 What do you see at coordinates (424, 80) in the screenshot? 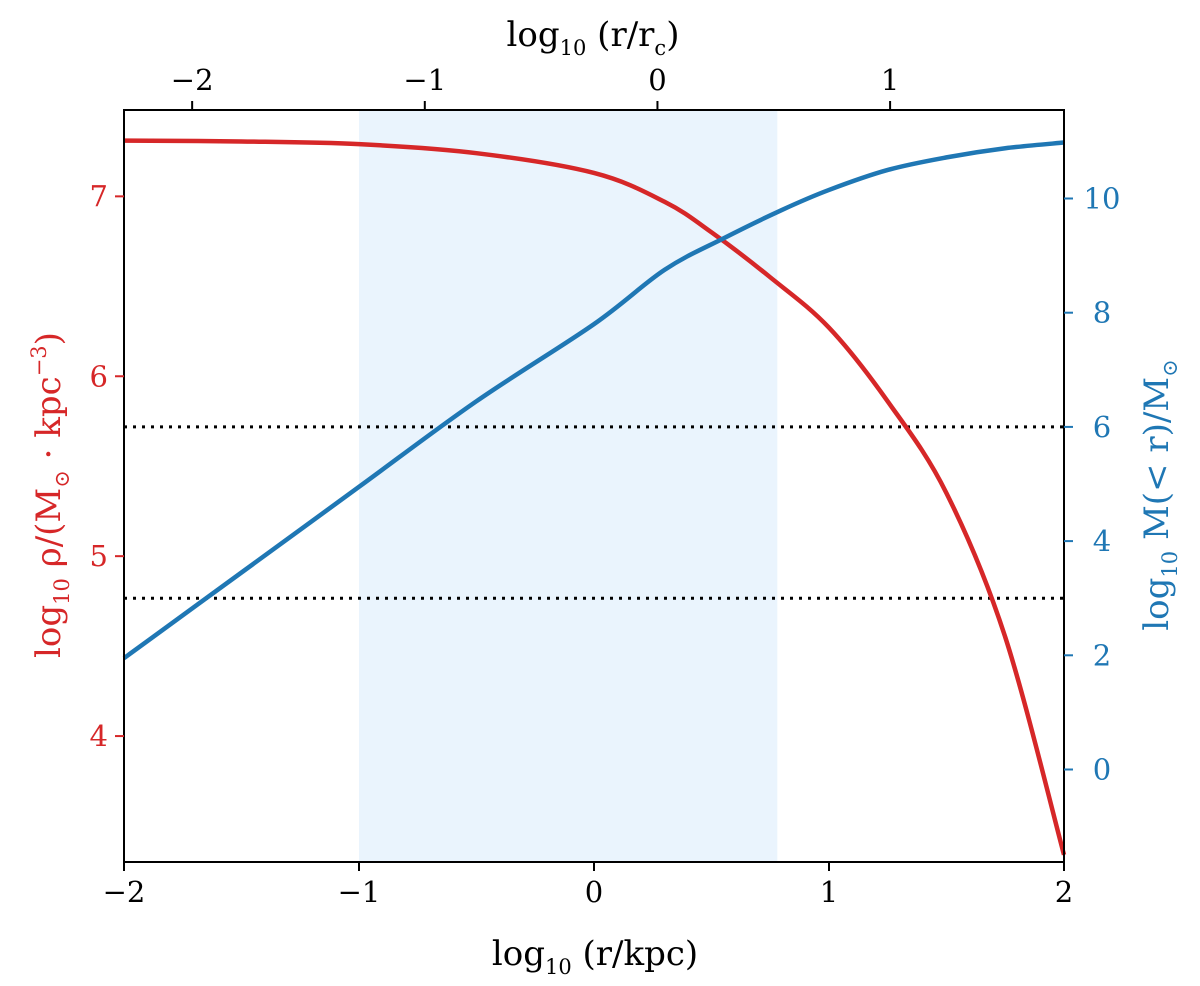
I see `top-tick-label: −1` at bounding box center [424, 80].